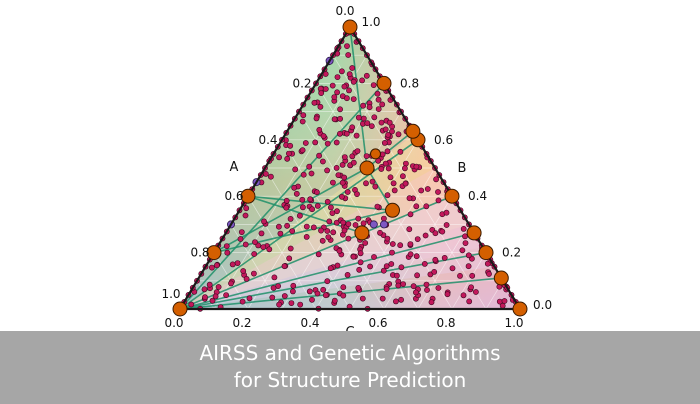 Image resolution: width=700 pixels, height=404 pixels. What do you see at coordinates (282, 253) in the screenshot?
I see `grid-line` at bounding box center [282, 253].